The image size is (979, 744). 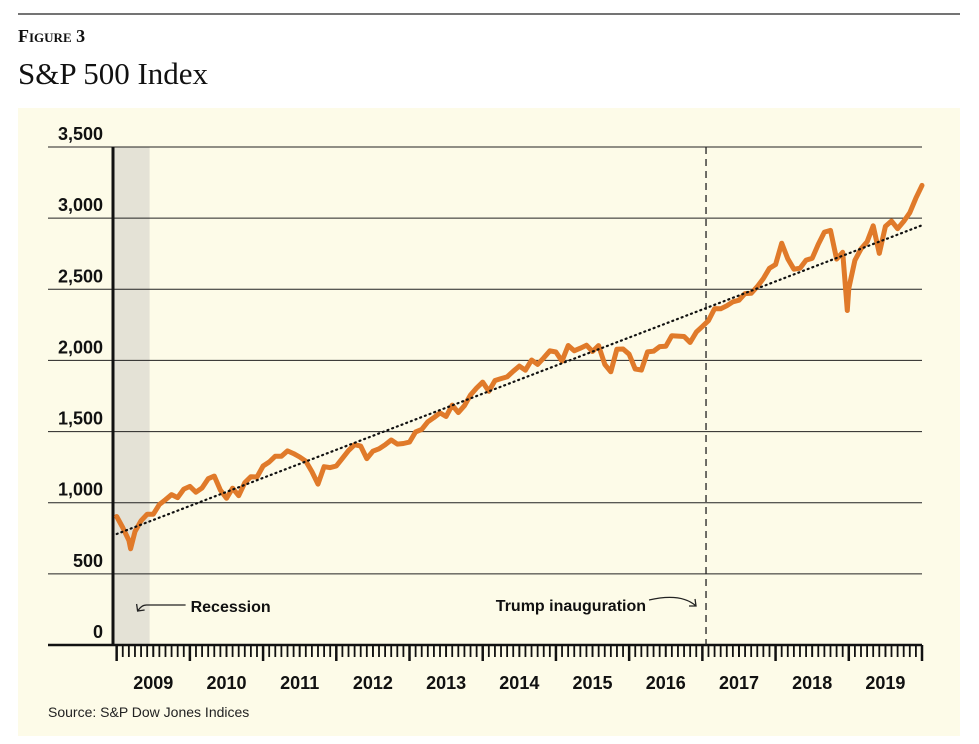 What do you see at coordinates (153, 683) in the screenshot?
I see `x-tick-label: 2009` at bounding box center [153, 683].